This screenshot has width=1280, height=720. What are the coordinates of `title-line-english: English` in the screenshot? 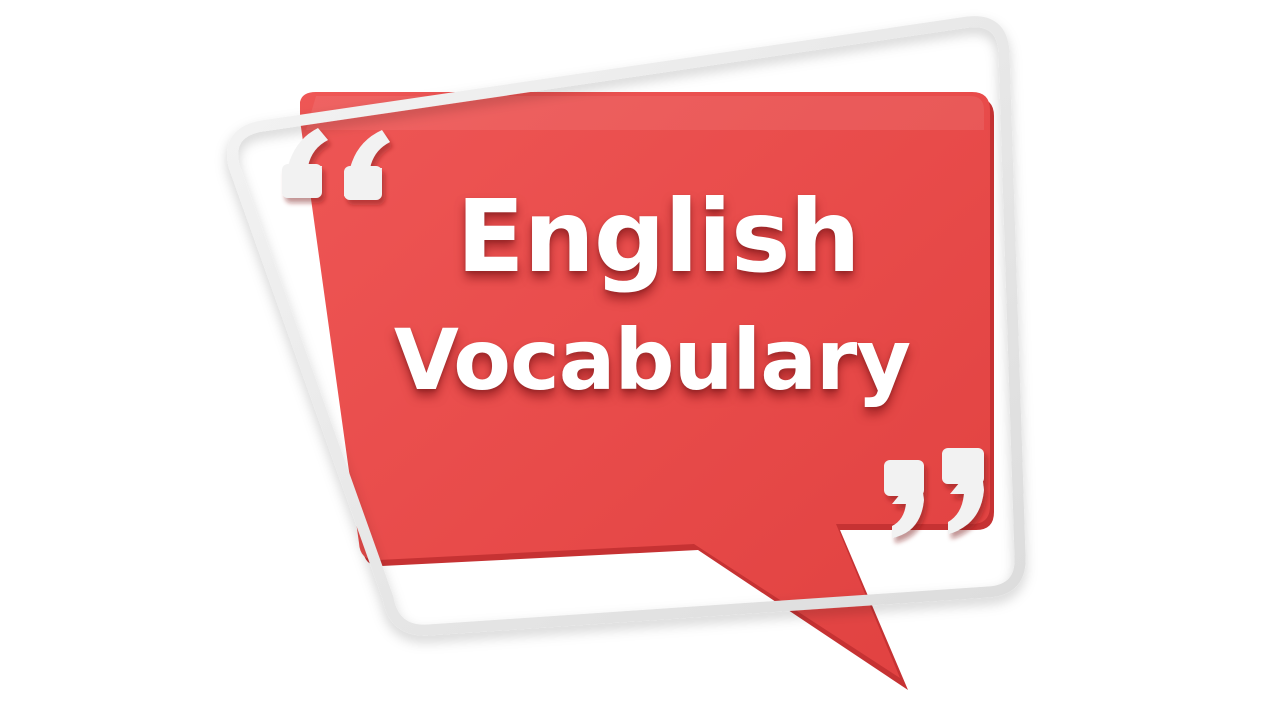 It's located at (658, 236).